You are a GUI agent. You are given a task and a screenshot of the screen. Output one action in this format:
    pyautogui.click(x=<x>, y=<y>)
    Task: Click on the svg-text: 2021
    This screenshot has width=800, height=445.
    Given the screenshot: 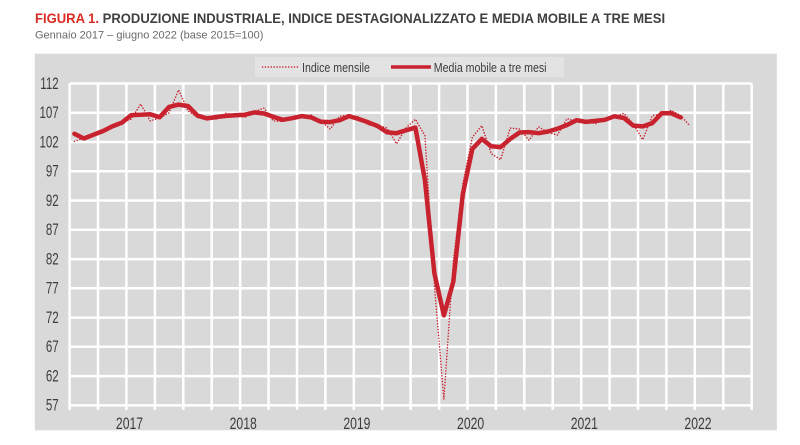 What is the action you would take?
    pyautogui.click(x=584, y=424)
    